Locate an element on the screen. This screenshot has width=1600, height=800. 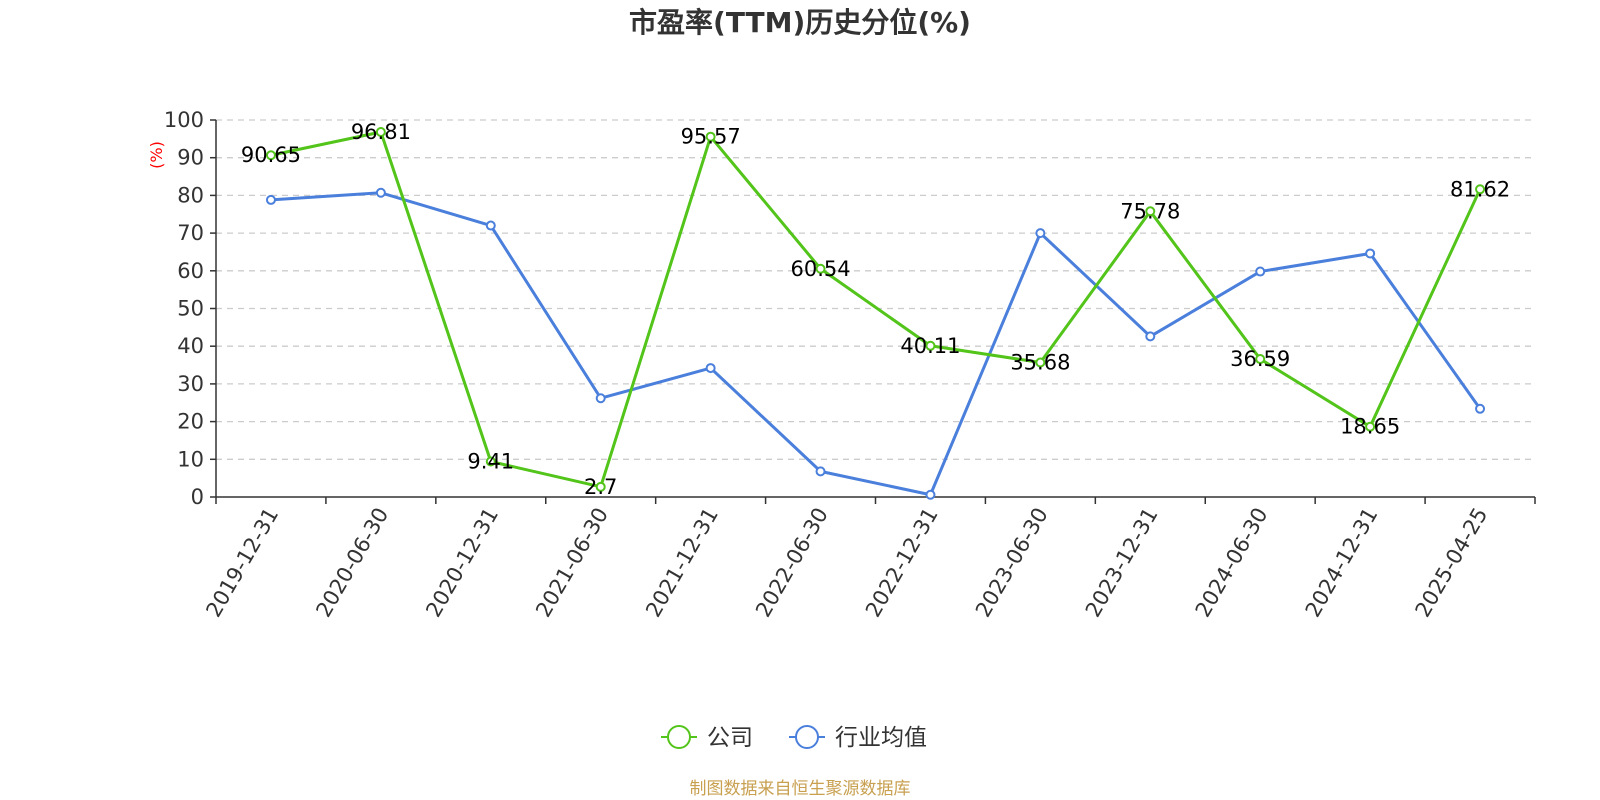
y-tick-label: 40 is located at coordinates (190, 346).